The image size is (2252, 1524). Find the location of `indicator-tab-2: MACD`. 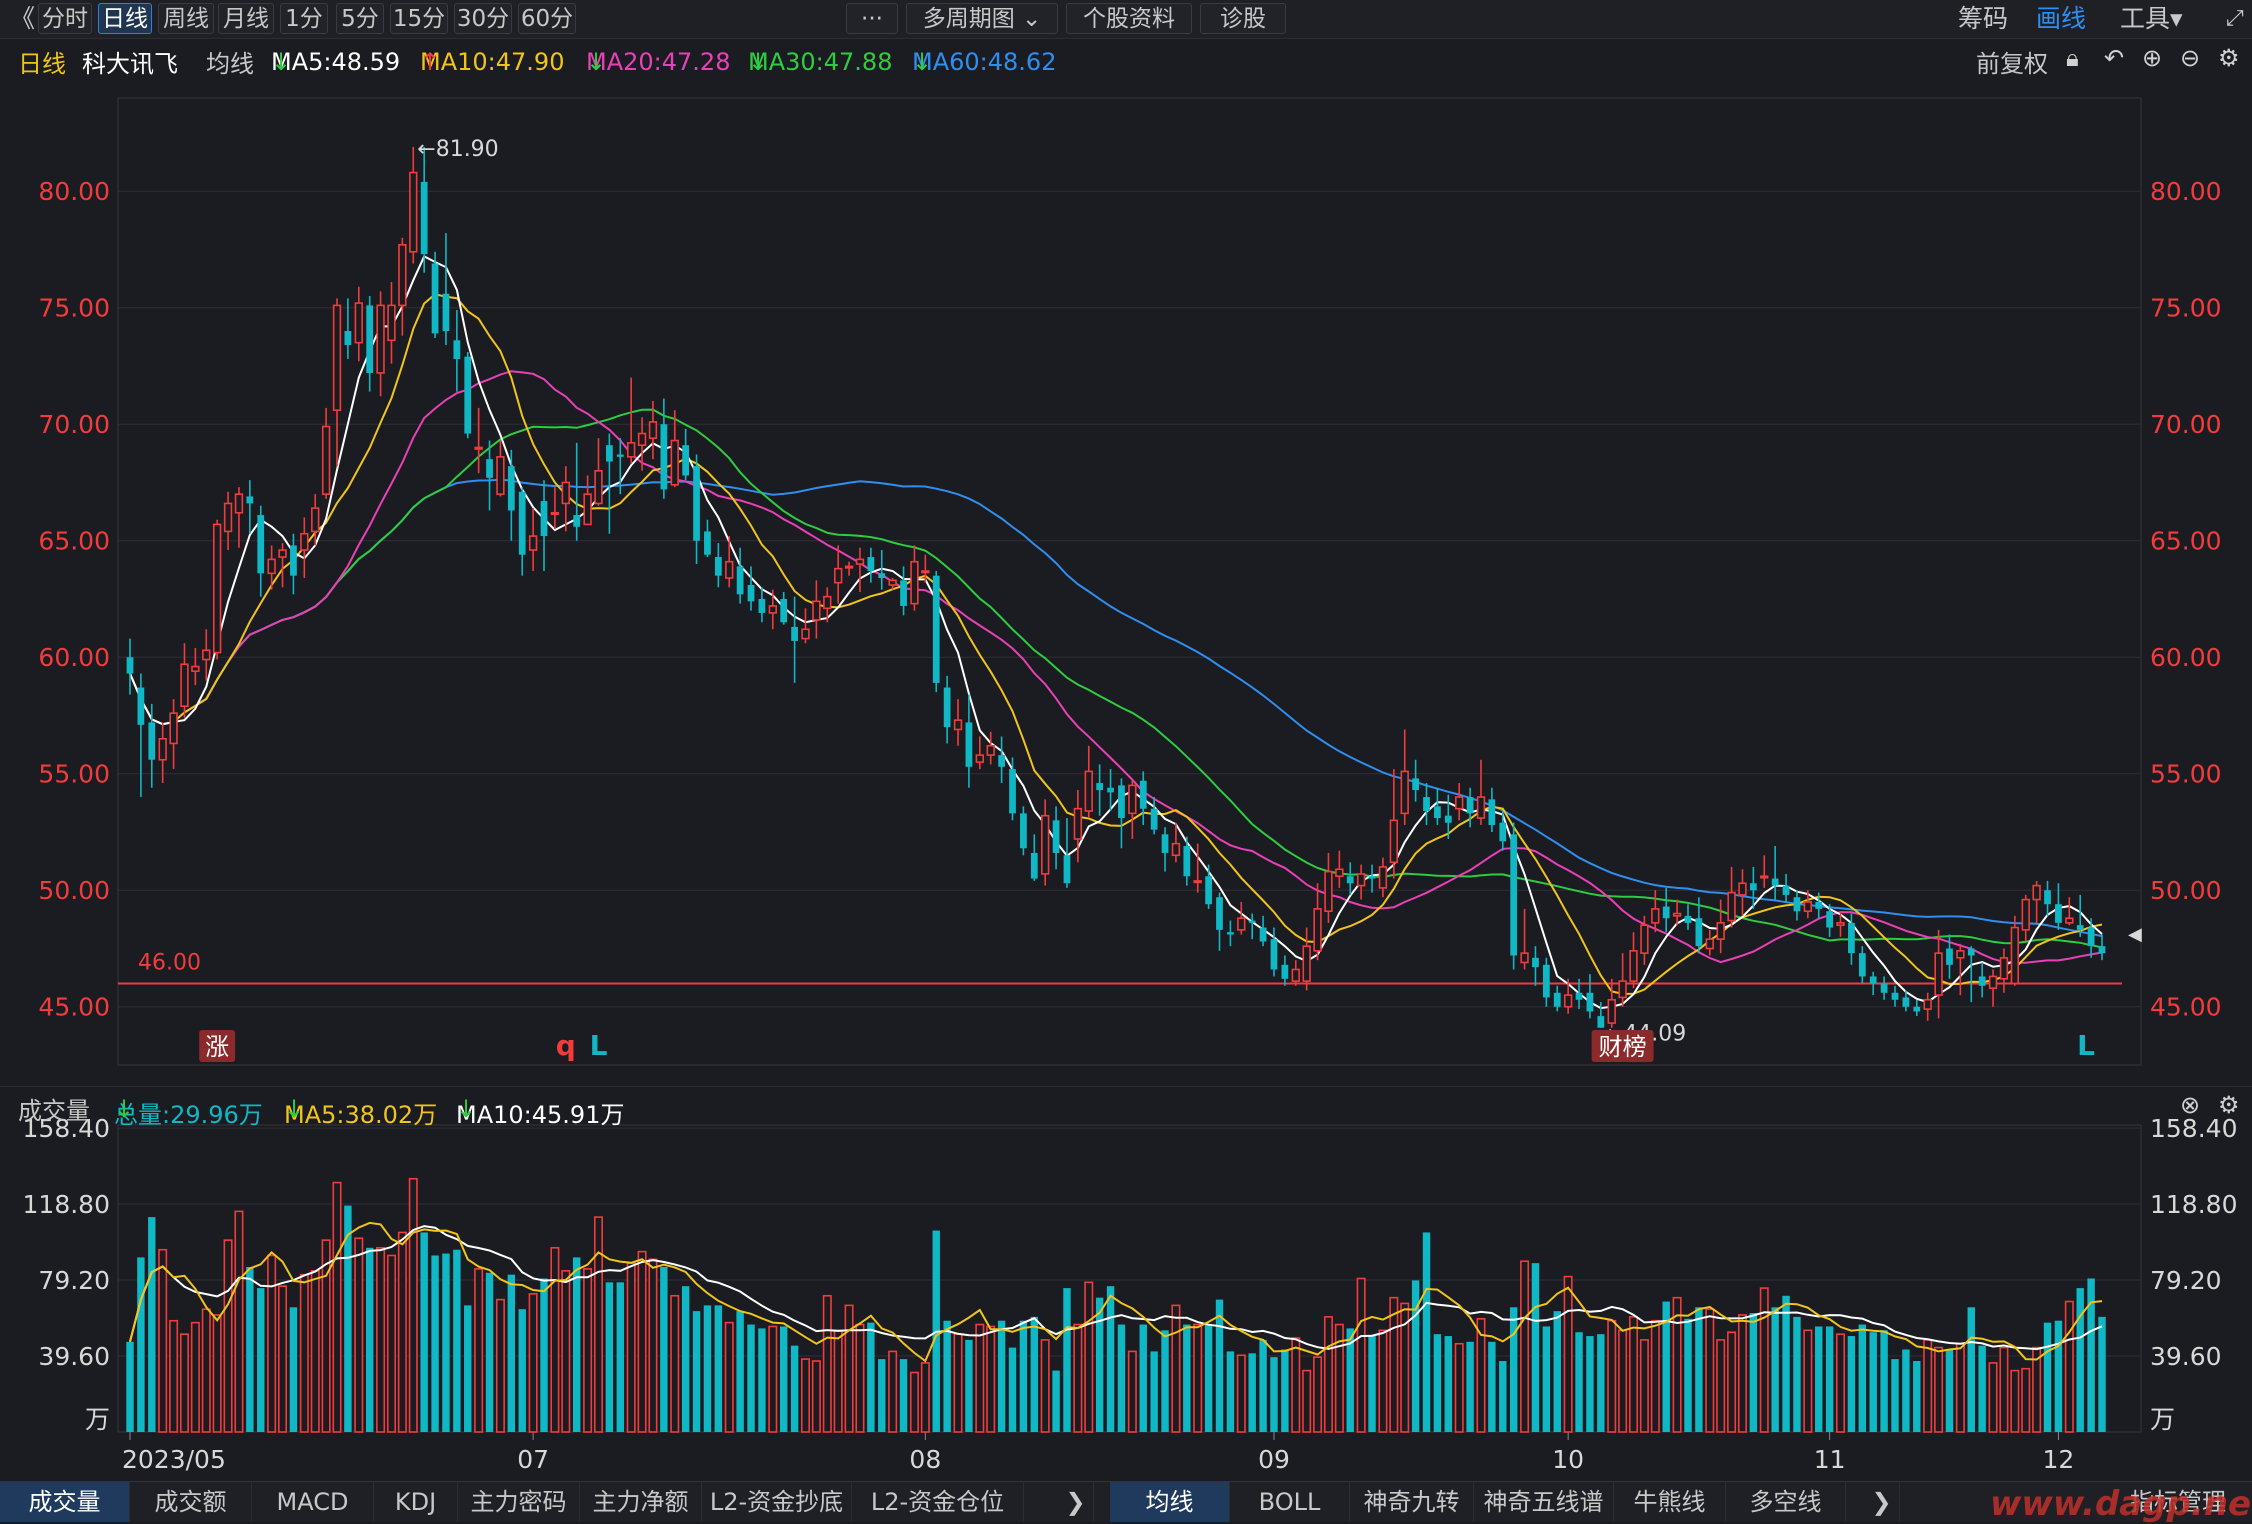

indicator-tab-2: MACD is located at coordinates (313, 1502).